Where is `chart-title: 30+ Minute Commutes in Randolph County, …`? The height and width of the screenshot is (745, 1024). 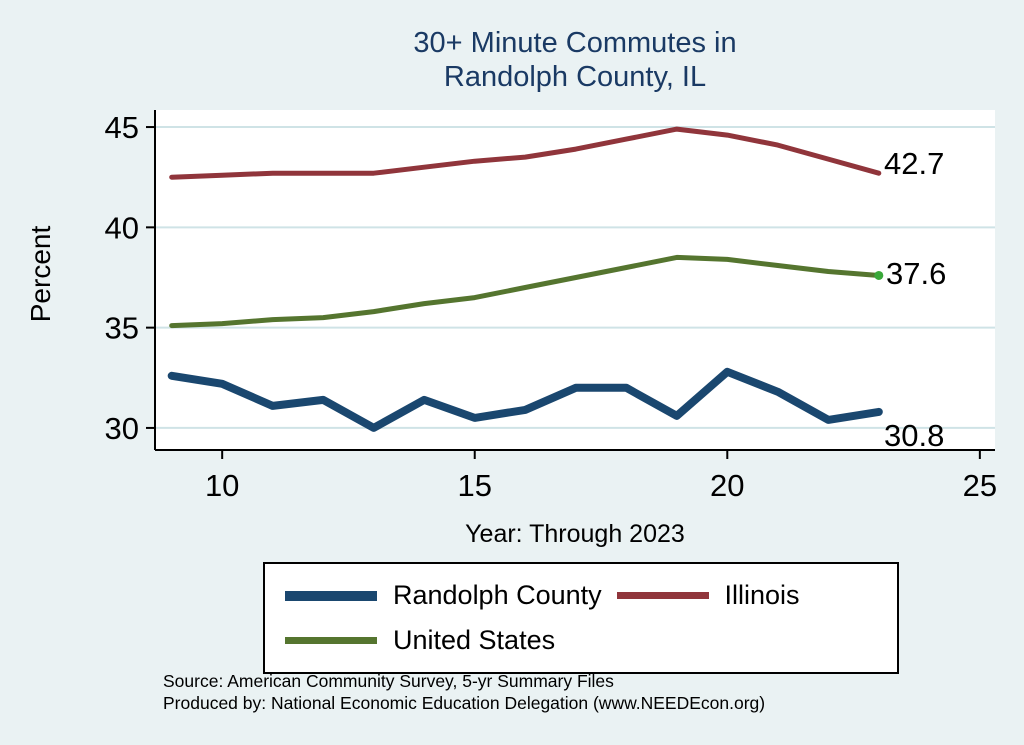
chart-title: 30+ Minute Commutes in Randolph County, … is located at coordinates (575, 60).